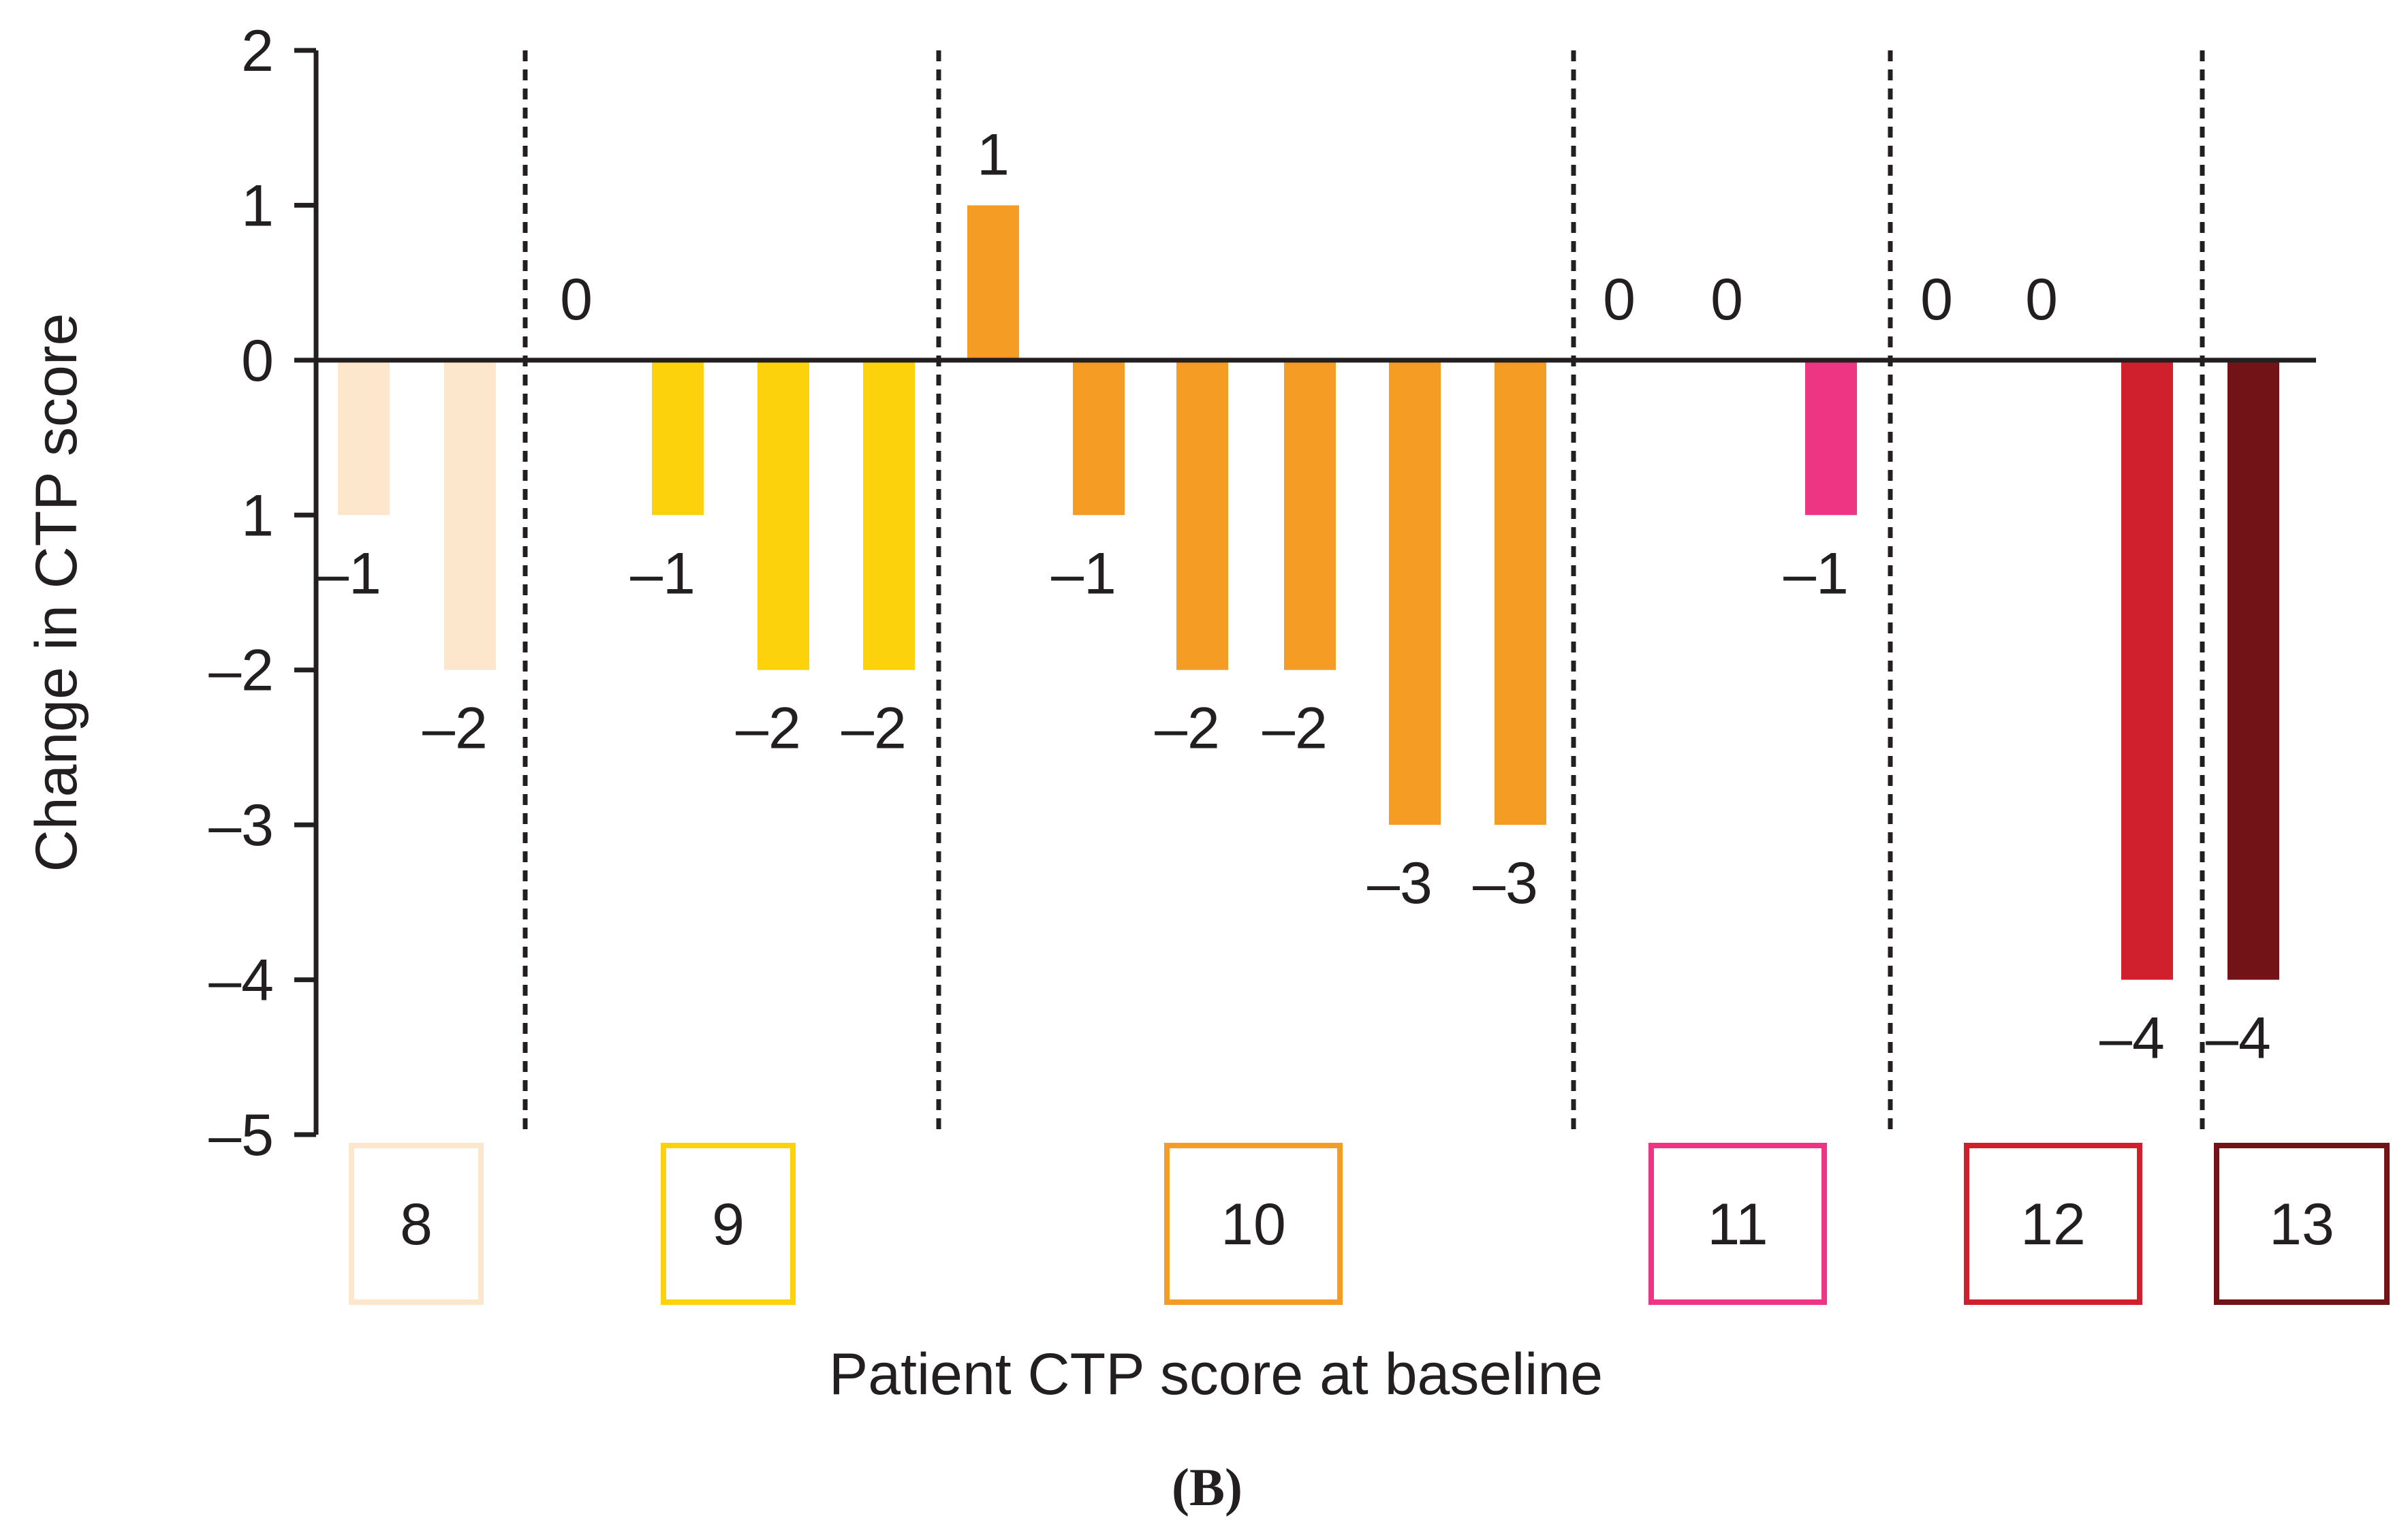 This screenshot has height=1531, width=2408. I want to click on bar-value-label: 1, so click(993, 154).